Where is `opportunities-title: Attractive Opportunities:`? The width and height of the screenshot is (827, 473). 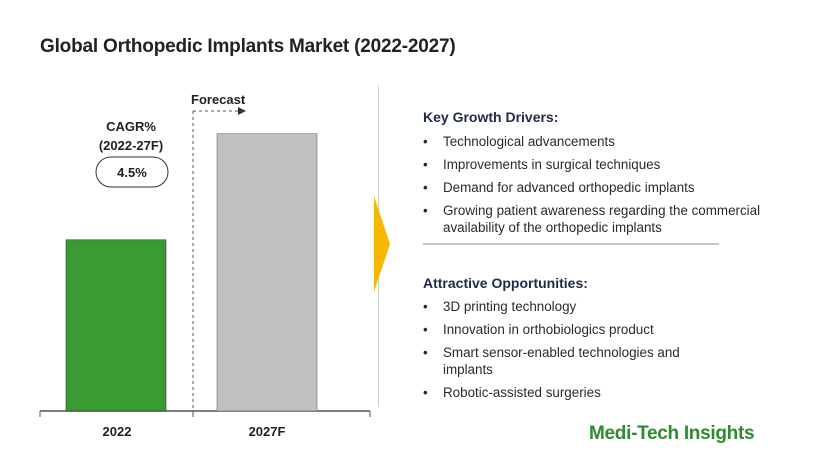 opportunities-title: Attractive Opportunities: is located at coordinates (505, 283).